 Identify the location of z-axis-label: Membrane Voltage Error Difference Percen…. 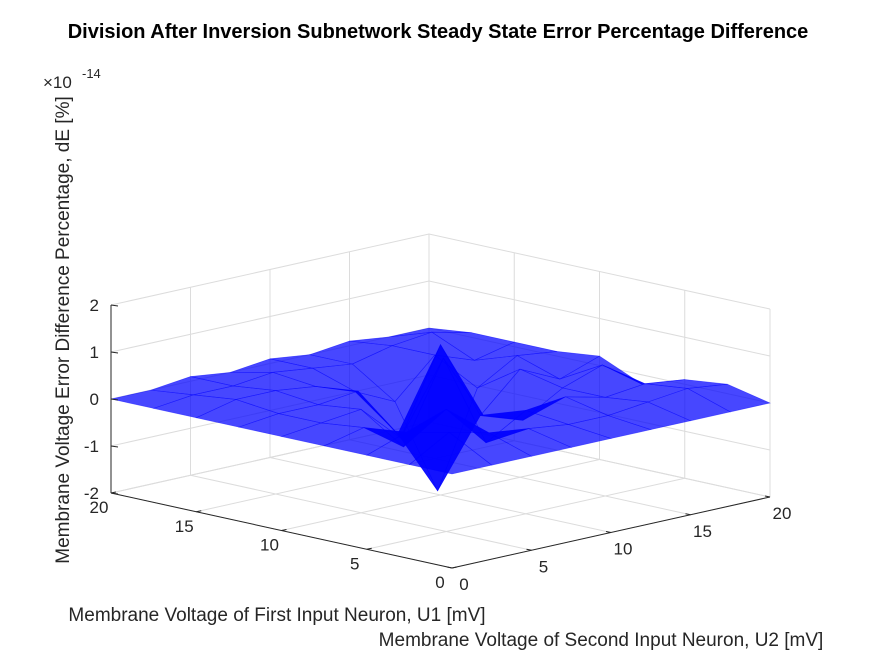
(63, 330).